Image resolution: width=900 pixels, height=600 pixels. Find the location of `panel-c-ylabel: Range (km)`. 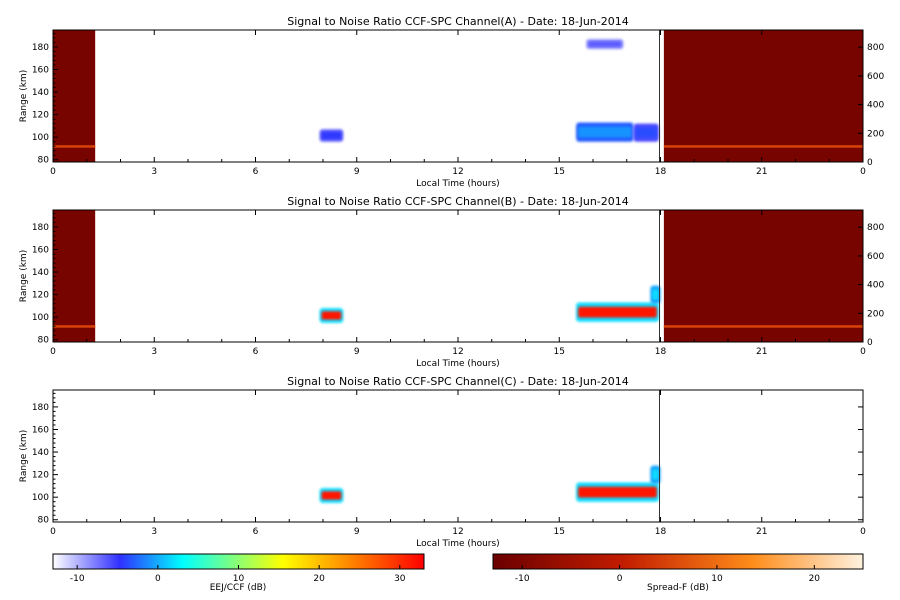

panel-c-ylabel: Range (km) is located at coordinates (24, 456).